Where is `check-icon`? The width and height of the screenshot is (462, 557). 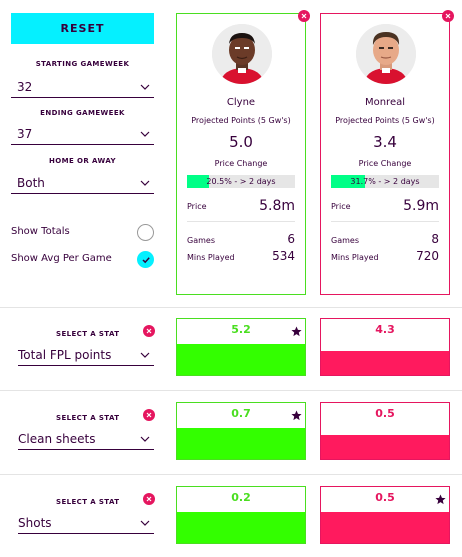
check-icon is located at coordinates (145, 259).